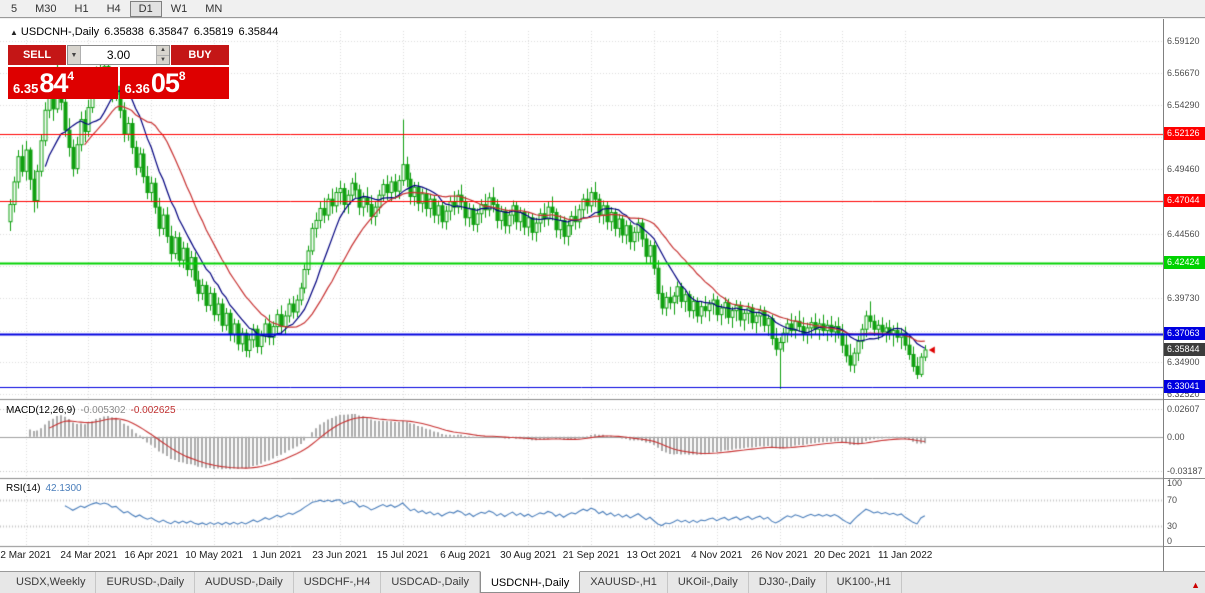 This screenshot has width=1205, height=593. What do you see at coordinates (591, 555) in the screenshot?
I see `date-label-21-sep-2021: 21 Sep 2021` at bounding box center [591, 555].